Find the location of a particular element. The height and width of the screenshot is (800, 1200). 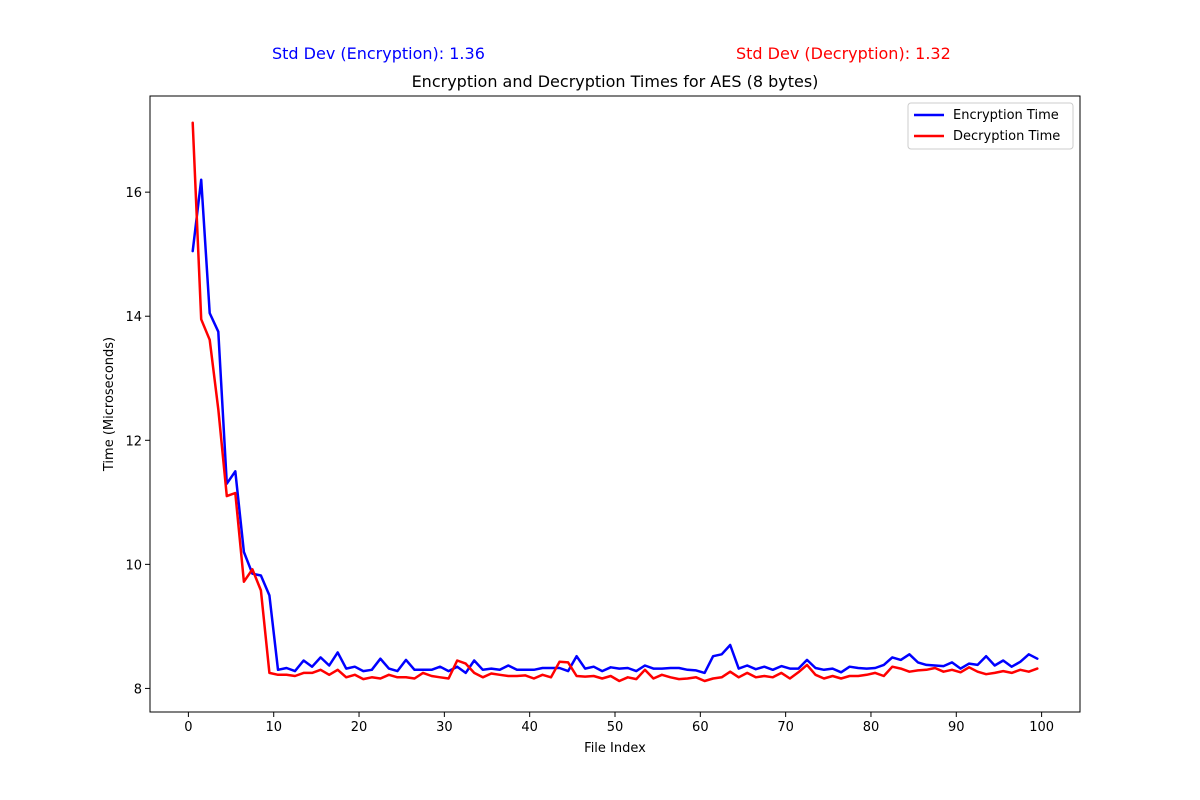

x-tick-label: 0 is located at coordinates (188, 727).